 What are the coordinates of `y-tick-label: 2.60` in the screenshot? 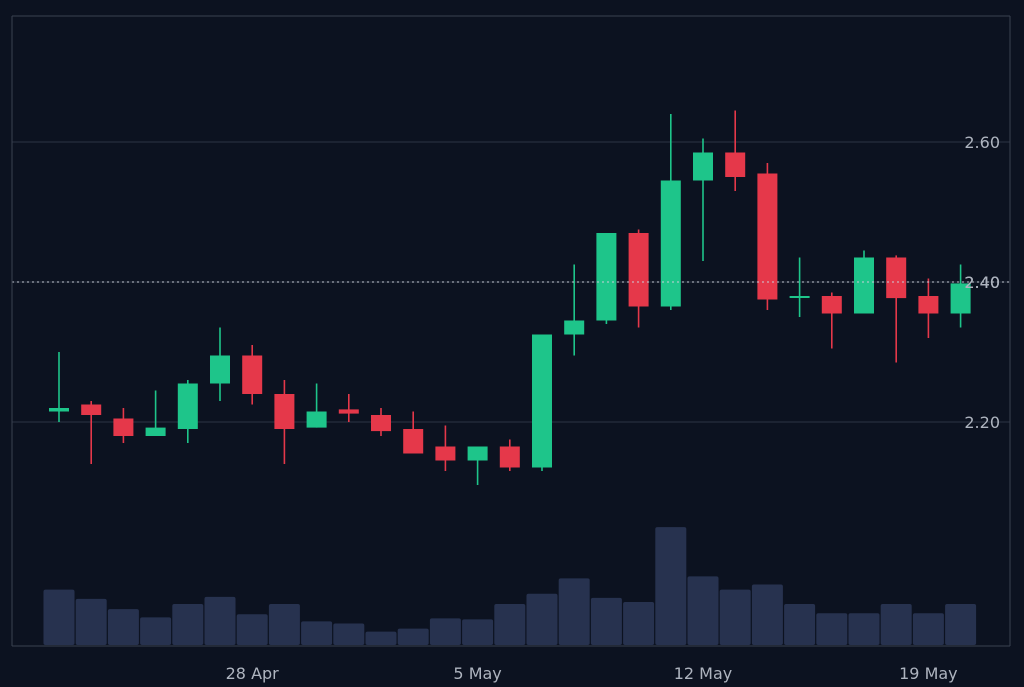 It's located at (982, 142).